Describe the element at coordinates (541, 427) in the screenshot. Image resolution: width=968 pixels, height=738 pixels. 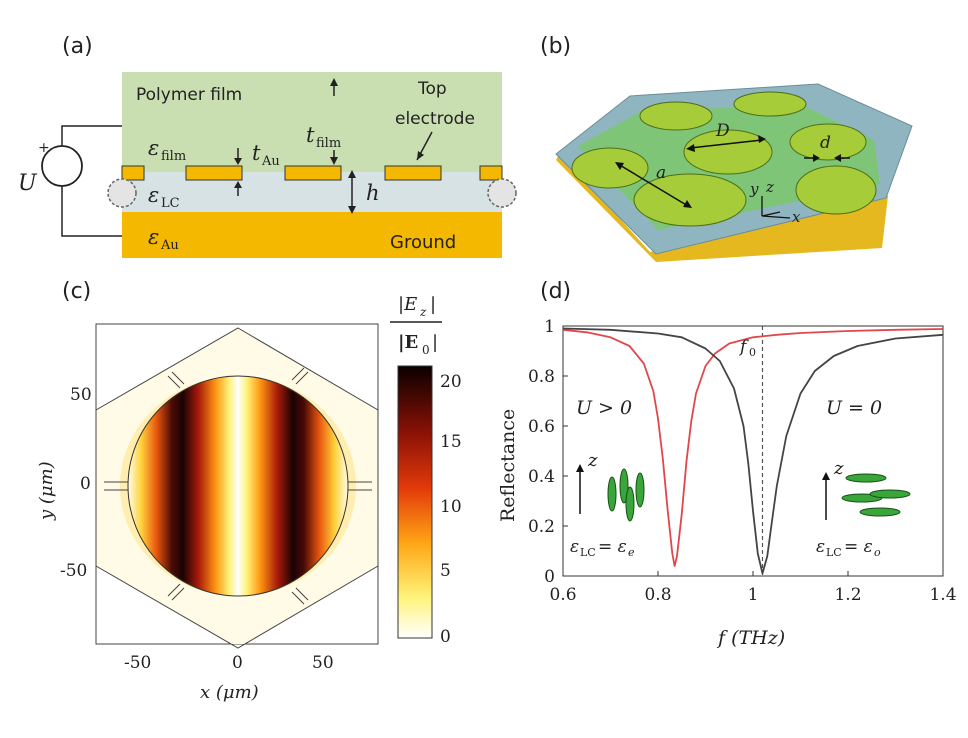
I see `y-tick-label: 0.6` at that location.